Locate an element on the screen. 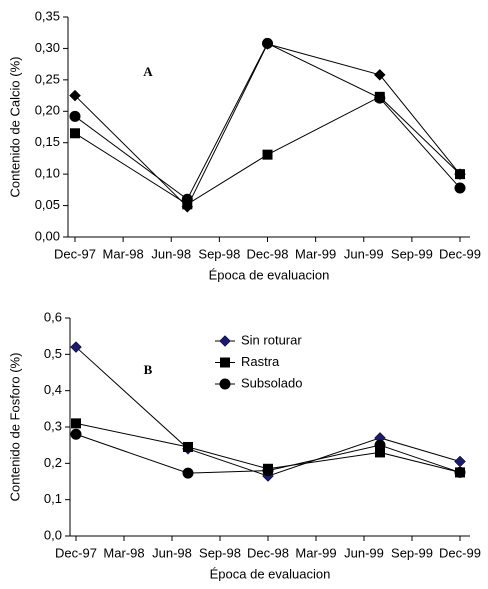 The image size is (488, 589). y-tick-label: 0,00 is located at coordinates (47, 235).